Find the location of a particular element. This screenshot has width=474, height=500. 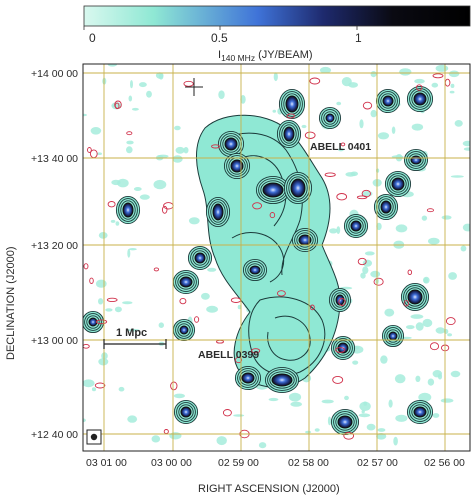

xtick-5: 02 56 00 is located at coordinates (444, 463).